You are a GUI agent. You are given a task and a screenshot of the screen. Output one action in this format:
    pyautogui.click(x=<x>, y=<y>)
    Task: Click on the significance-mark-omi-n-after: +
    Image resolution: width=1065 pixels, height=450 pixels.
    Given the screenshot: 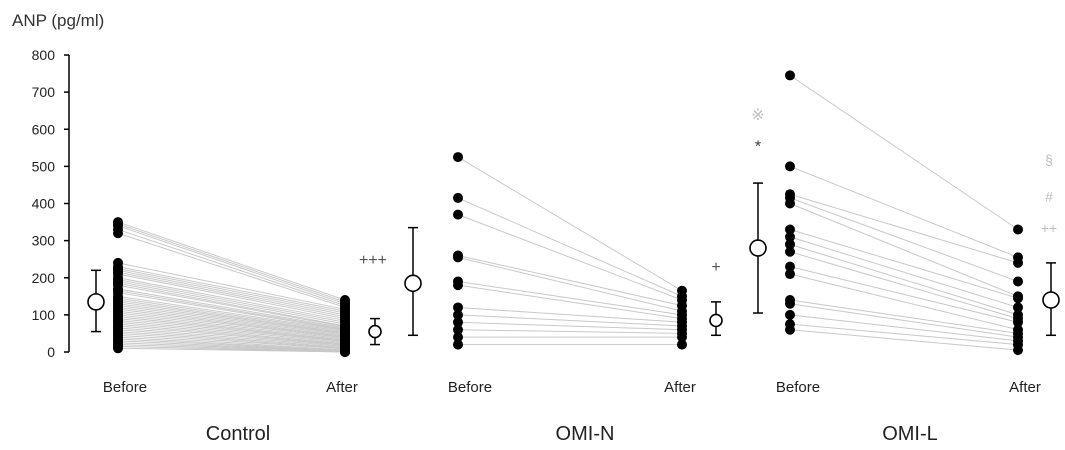 What is the action you would take?
    pyautogui.click(x=715, y=267)
    